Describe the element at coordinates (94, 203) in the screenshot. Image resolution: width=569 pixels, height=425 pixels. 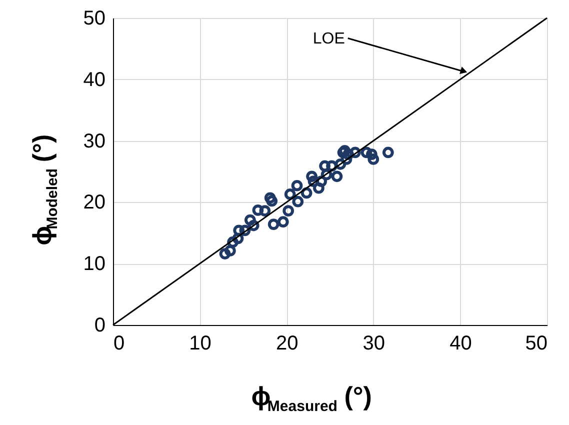
I see `y-tick-label: 20` at that location.